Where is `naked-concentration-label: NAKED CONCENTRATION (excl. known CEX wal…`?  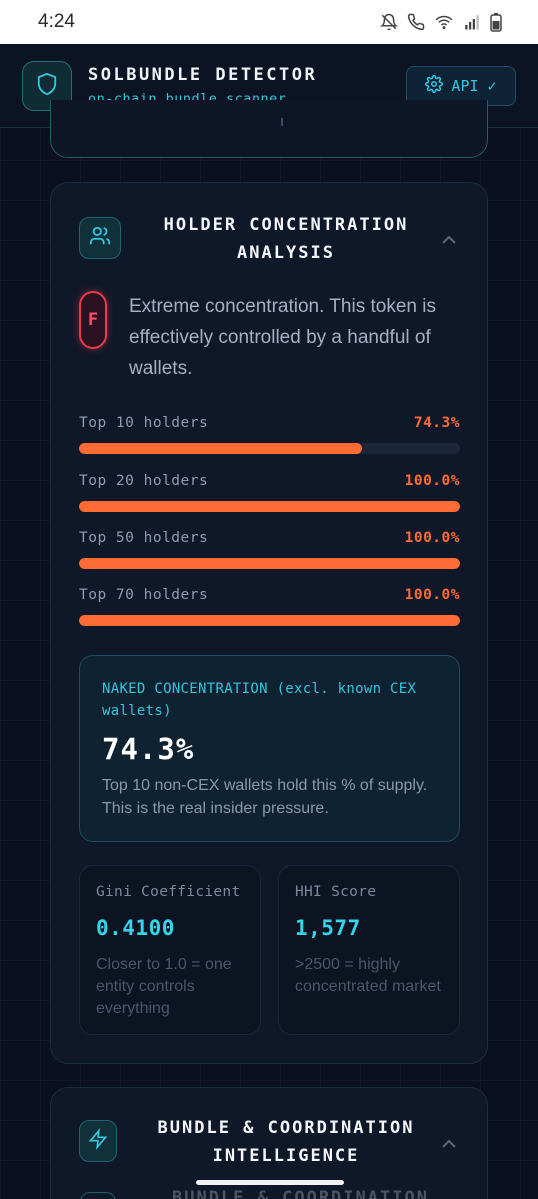
naked-concentration-label: NAKED CONCENTRATION (excl. known CEX wal… is located at coordinates (259, 700).